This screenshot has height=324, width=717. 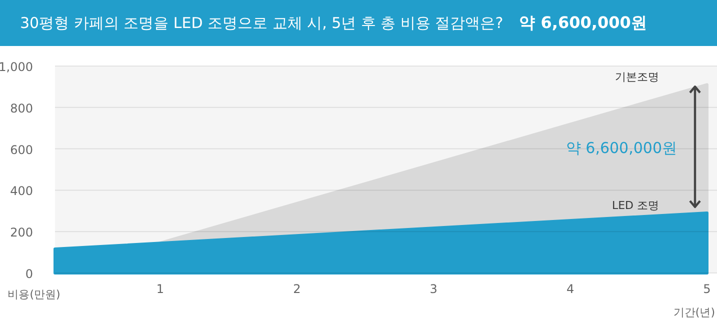 What do you see at coordinates (21, 108) in the screenshot?
I see `y-tick-label: 800` at bounding box center [21, 108].